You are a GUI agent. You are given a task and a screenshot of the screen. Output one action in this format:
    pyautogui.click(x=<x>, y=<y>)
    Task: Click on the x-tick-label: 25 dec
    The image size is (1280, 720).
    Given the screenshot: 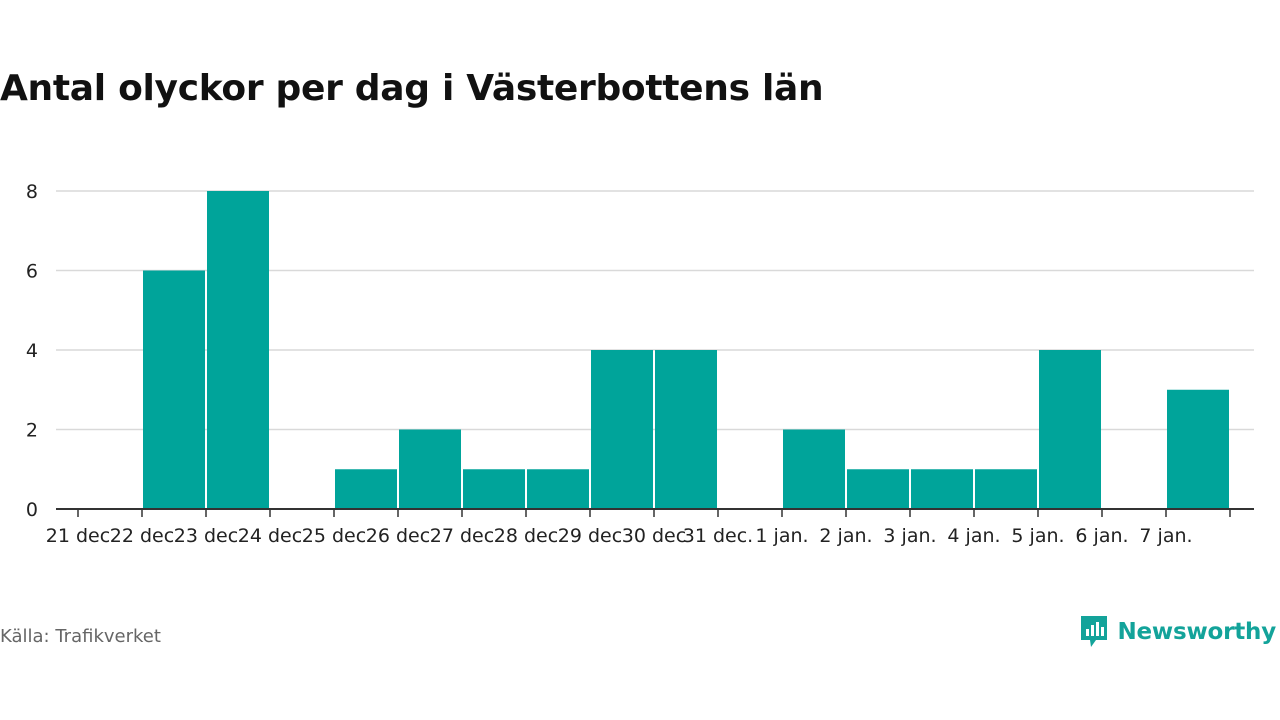 What is the action you would take?
    pyautogui.click(x=334, y=536)
    